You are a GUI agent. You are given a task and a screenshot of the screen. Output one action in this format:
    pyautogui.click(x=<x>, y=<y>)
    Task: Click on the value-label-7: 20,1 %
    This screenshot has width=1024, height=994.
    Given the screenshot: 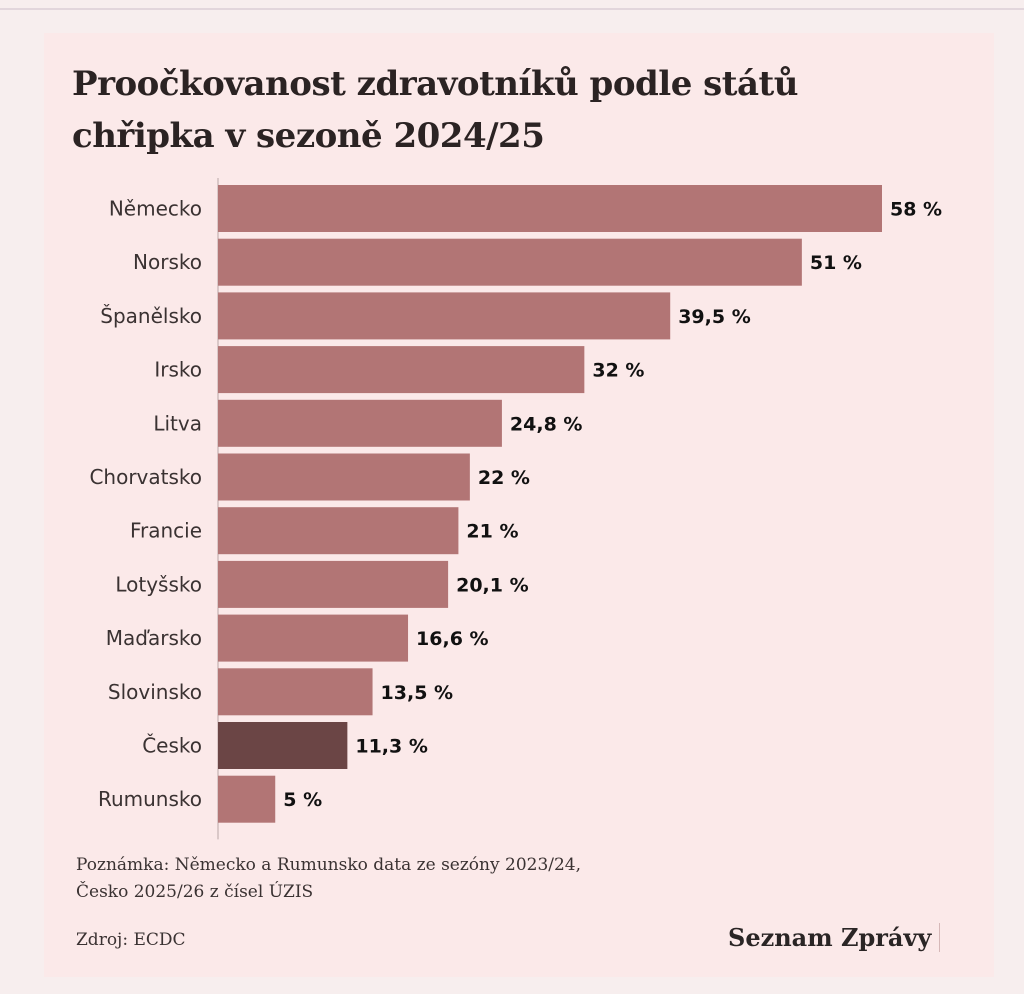 What is the action you would take?
    pyautogui.click(x=492, y=585)
    